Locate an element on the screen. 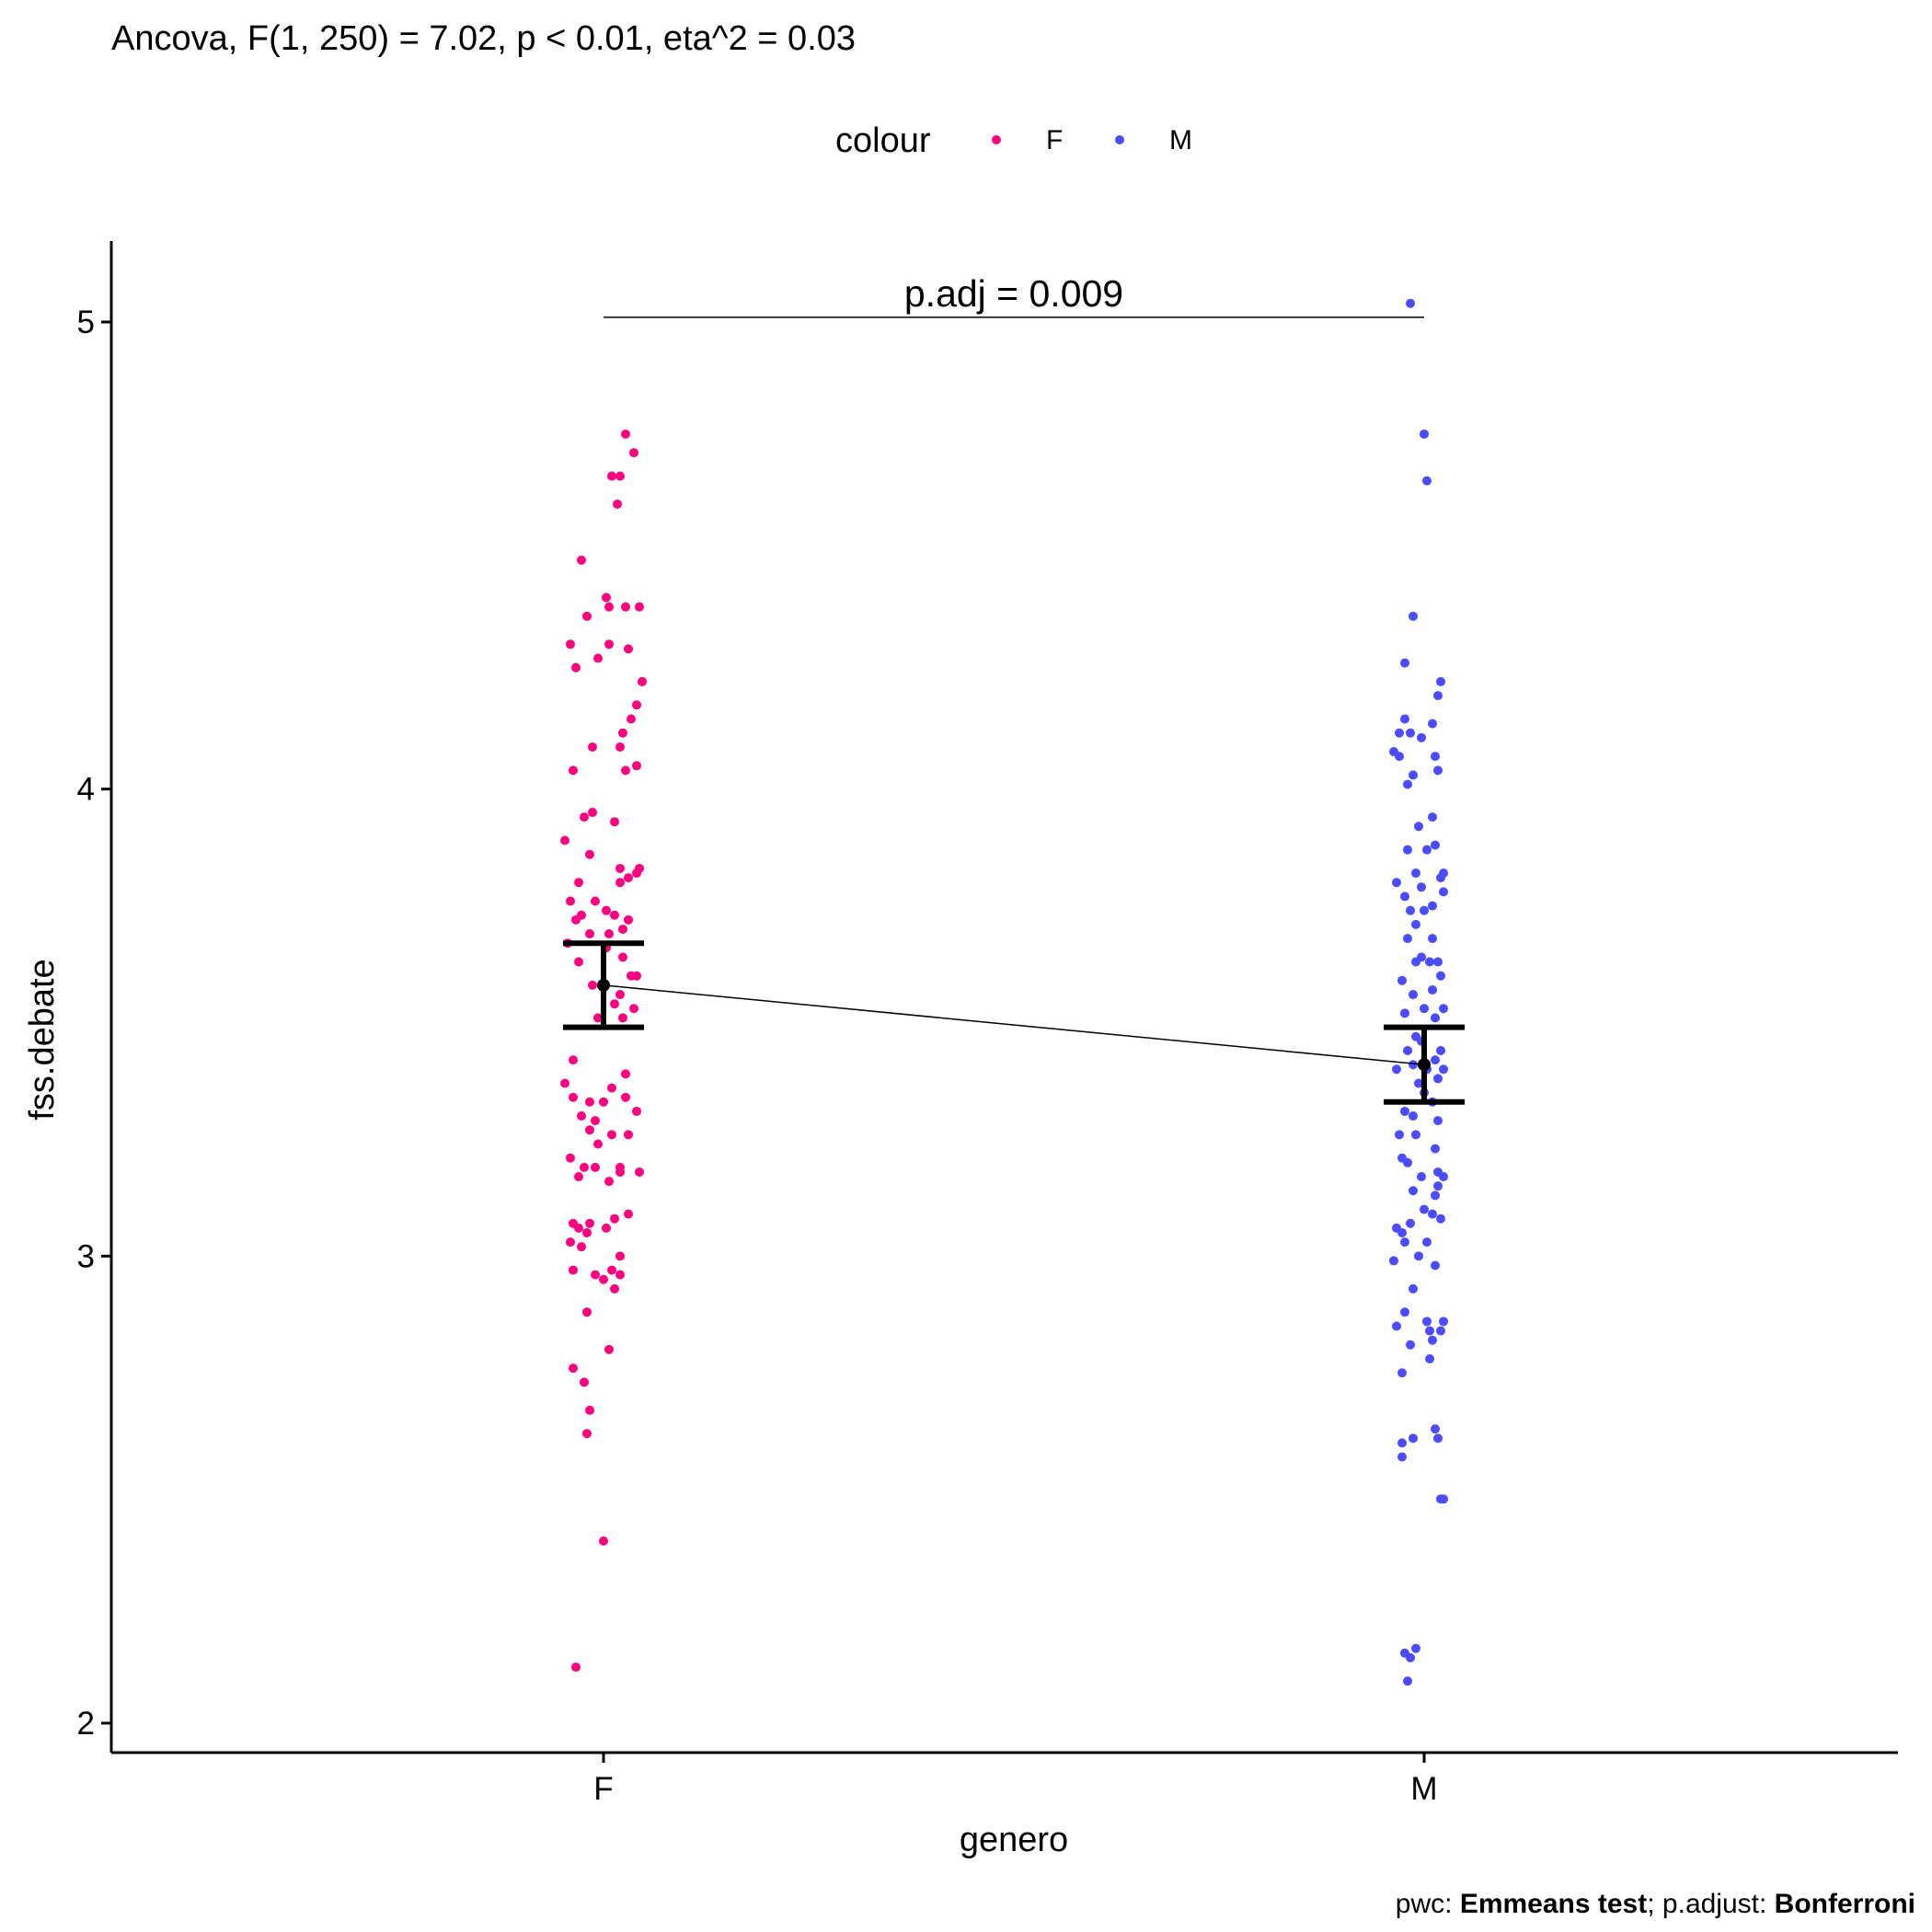 The width and height of the screenshot is (1932, 1932). comparison-bracket: p.adj = 0.009 is located at coordinates (1014, 295).